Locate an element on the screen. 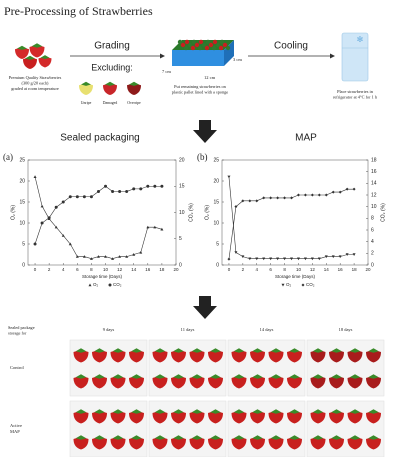 This screenshot has width=394, height=457. sponge is located at coordinates (198, 58).